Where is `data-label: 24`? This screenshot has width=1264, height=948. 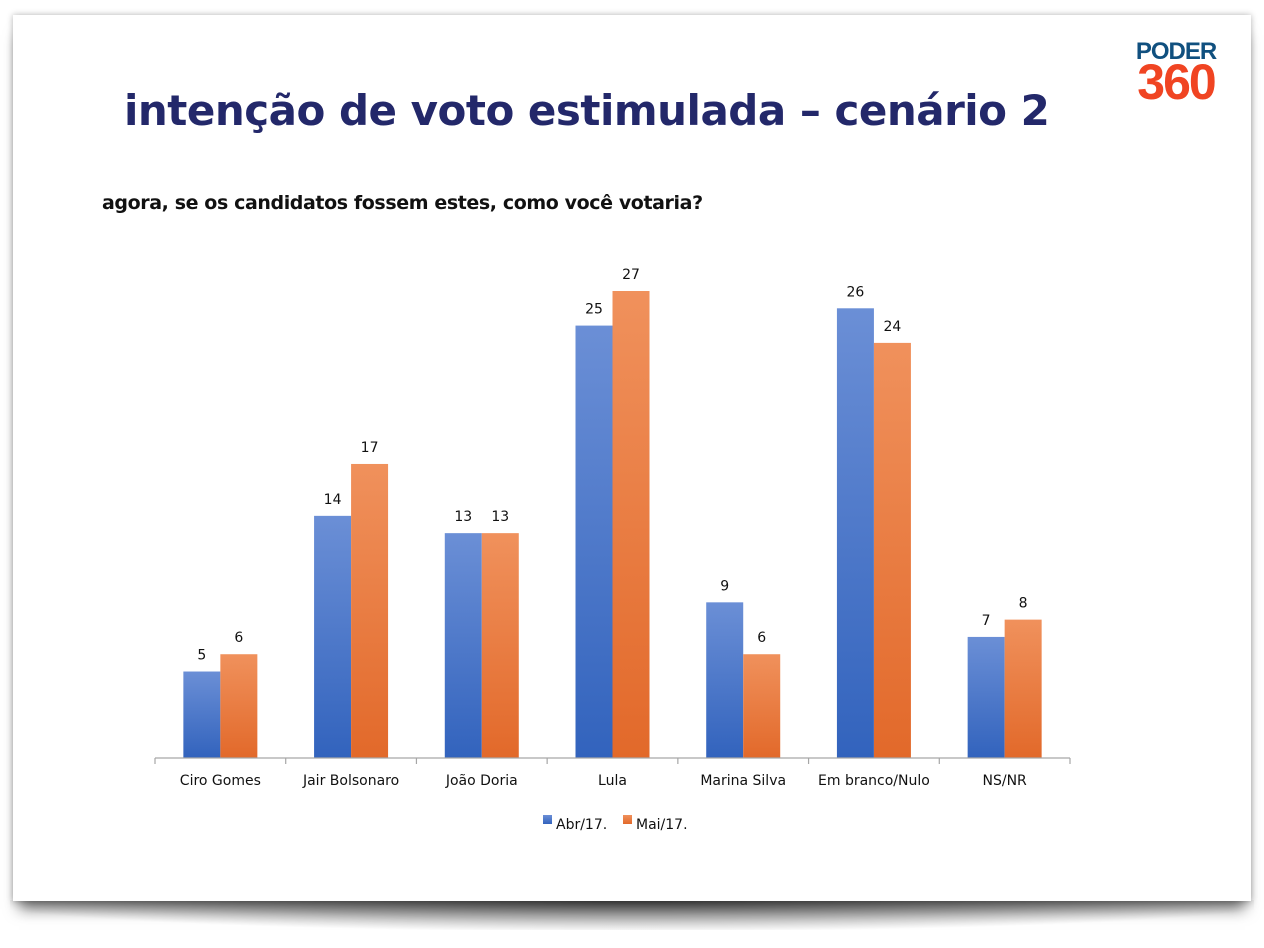
data-label: 24 is located at coordinates (893, 327).